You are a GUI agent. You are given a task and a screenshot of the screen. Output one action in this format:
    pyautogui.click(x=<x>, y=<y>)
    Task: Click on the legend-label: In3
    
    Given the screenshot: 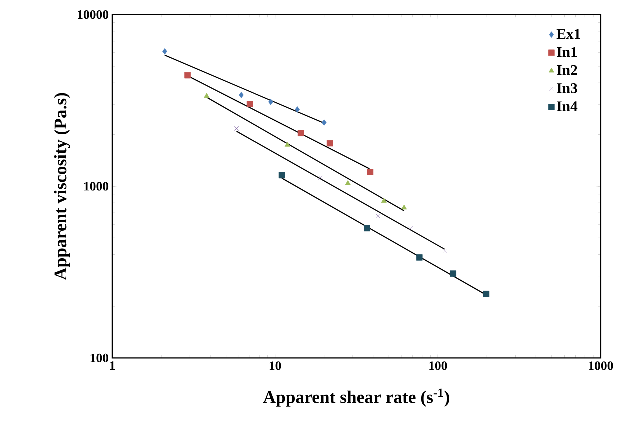 What is the action you would take?
    pyautogui.click(x=567, y=89)
    